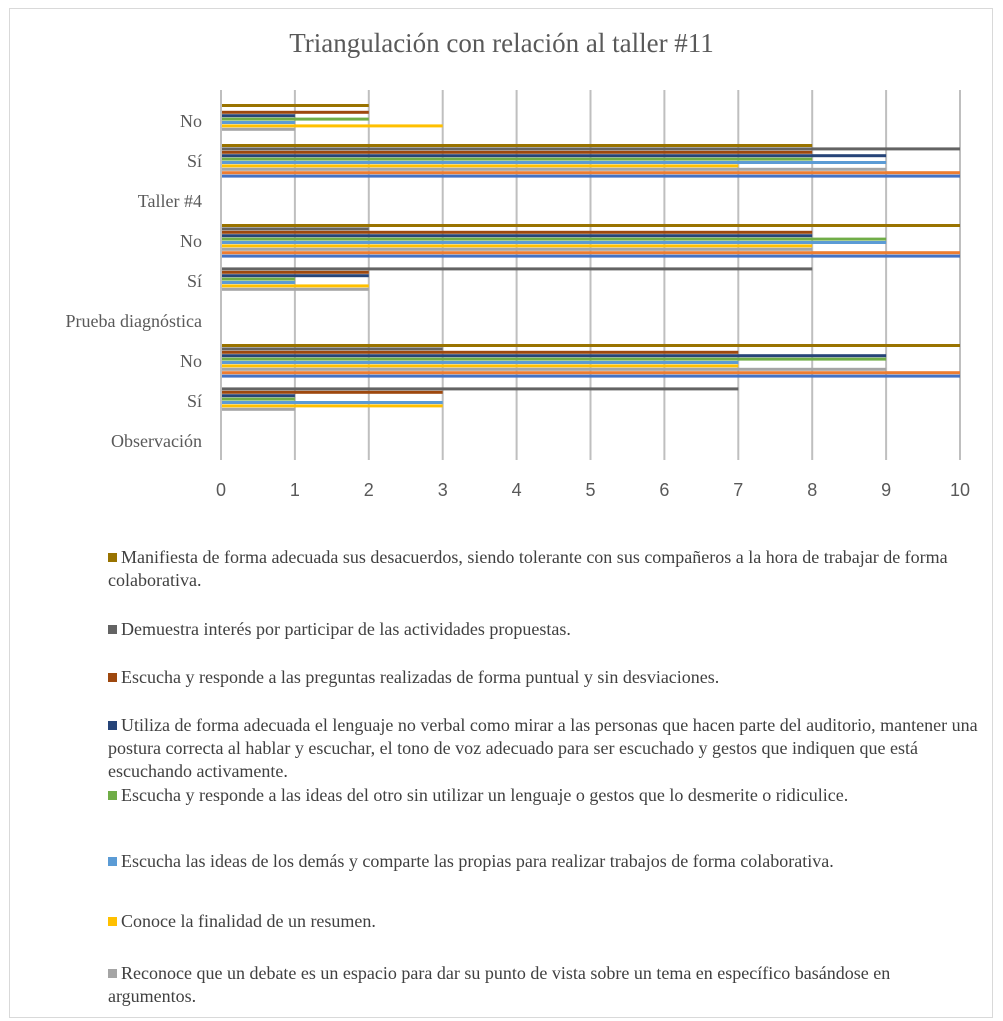  What do you see at coordinates (517, 490) in the screenshot?
I see `x-tick-label: 4` at bounding box center [517, 490].